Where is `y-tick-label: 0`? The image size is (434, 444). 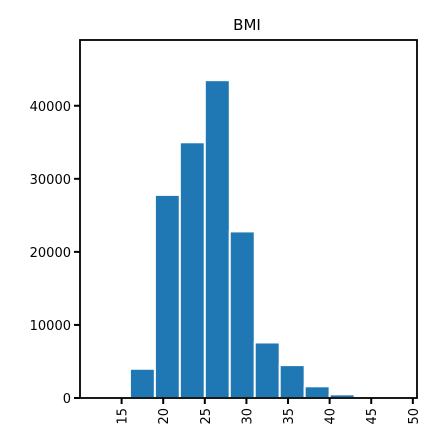 y-tick-label: 0 is located at coordinates (67, 399).